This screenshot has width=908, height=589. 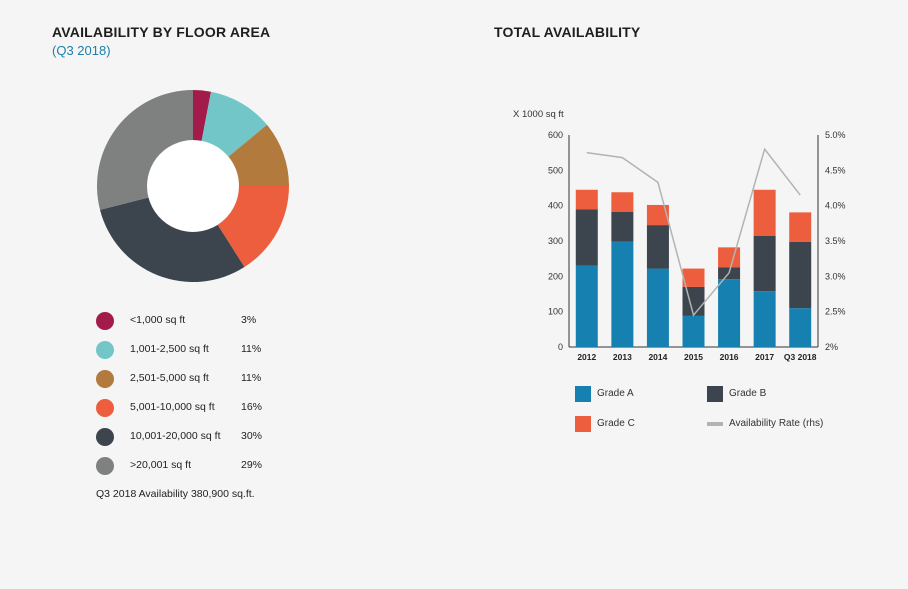 What do you see at coordinates (835, 276) in the screenshot?
I see `y2-tick-label: 3.0%` at bounding box center [835, 276].